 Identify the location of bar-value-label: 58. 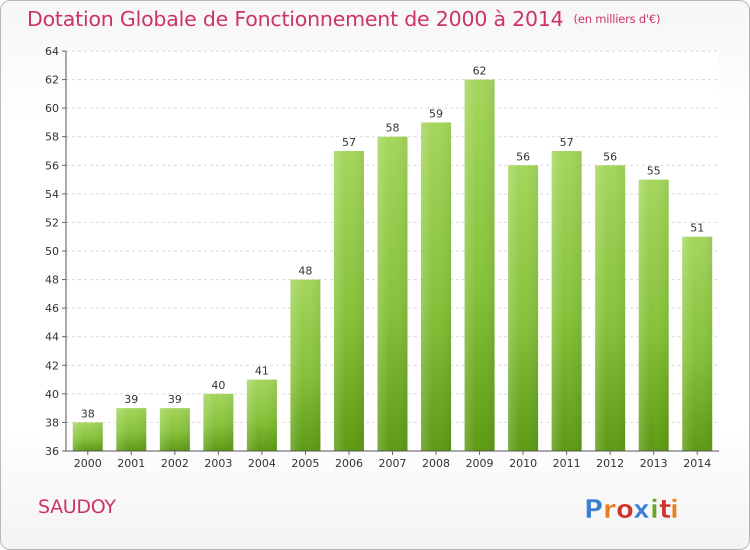
(393, 128).